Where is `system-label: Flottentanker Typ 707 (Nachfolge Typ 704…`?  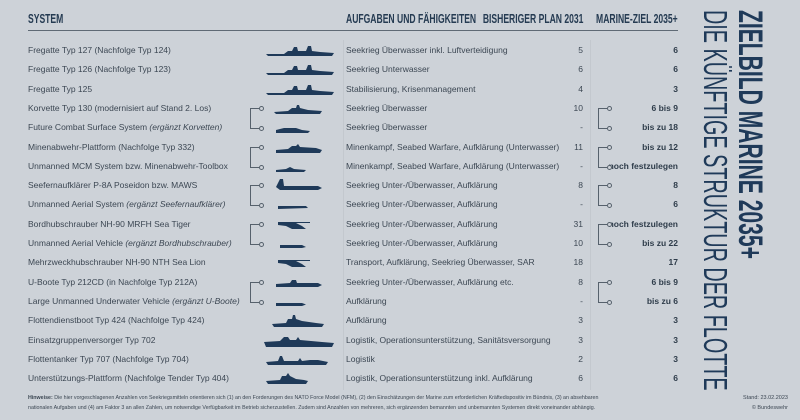 system-label: Flottentanker Typ 707 (Nachfolge Typ 704… is located at coordinates (108, 358).